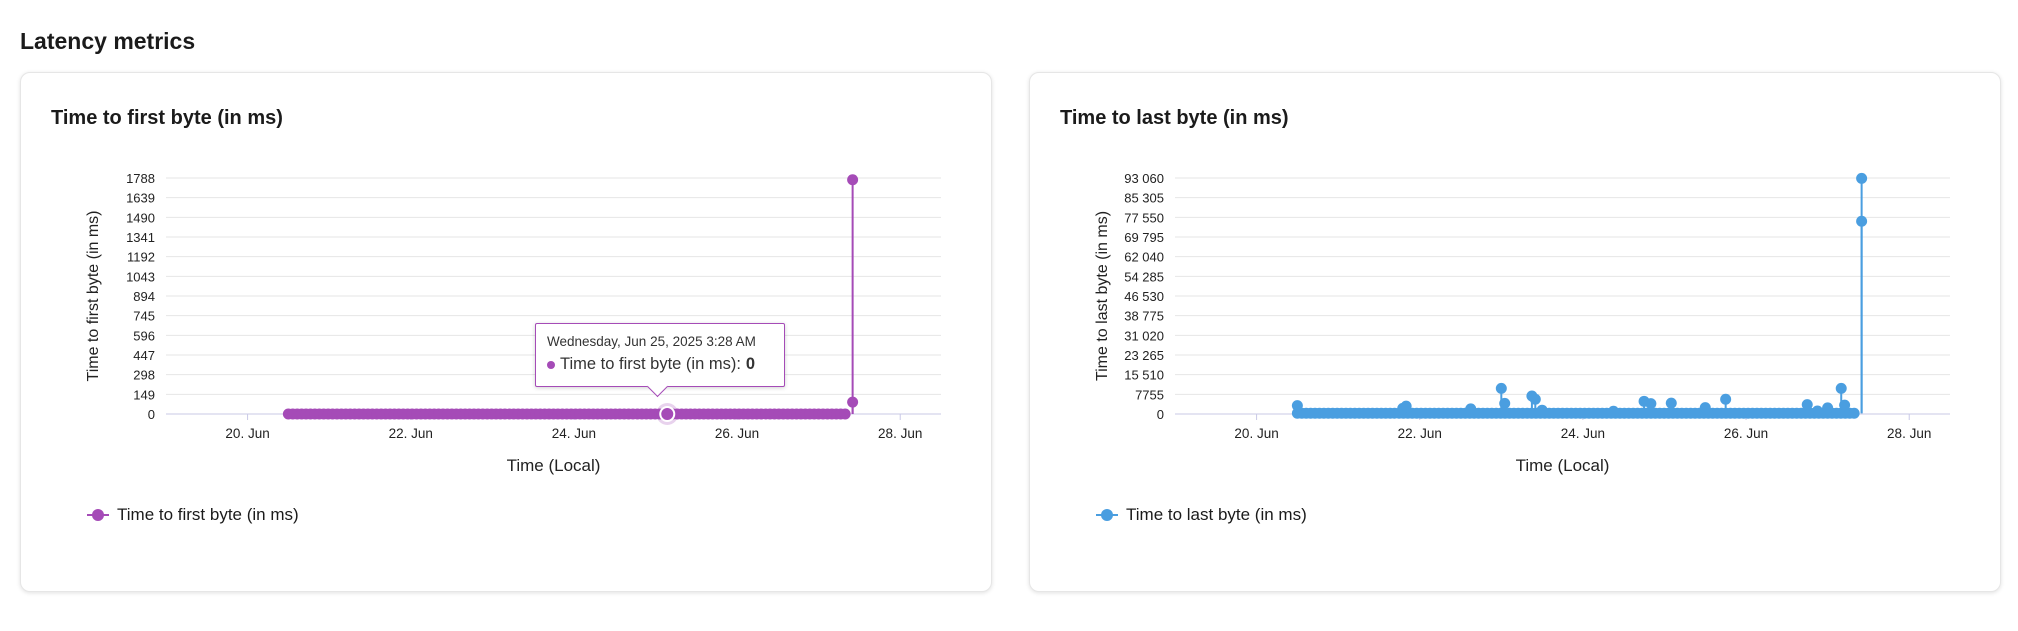  Describe the element at coordinates (651, 341) in the screenshot. I see `tooltip-date: Wednesday, Jun 25, 2025 3:28 AM` at that location.